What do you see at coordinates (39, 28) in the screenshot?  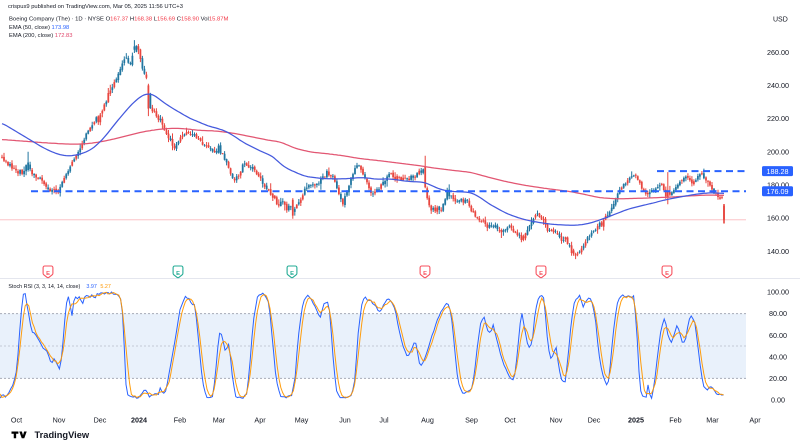 I see `svg-text: EMA (50, close) 173.98` at bounding box center [39, 28].